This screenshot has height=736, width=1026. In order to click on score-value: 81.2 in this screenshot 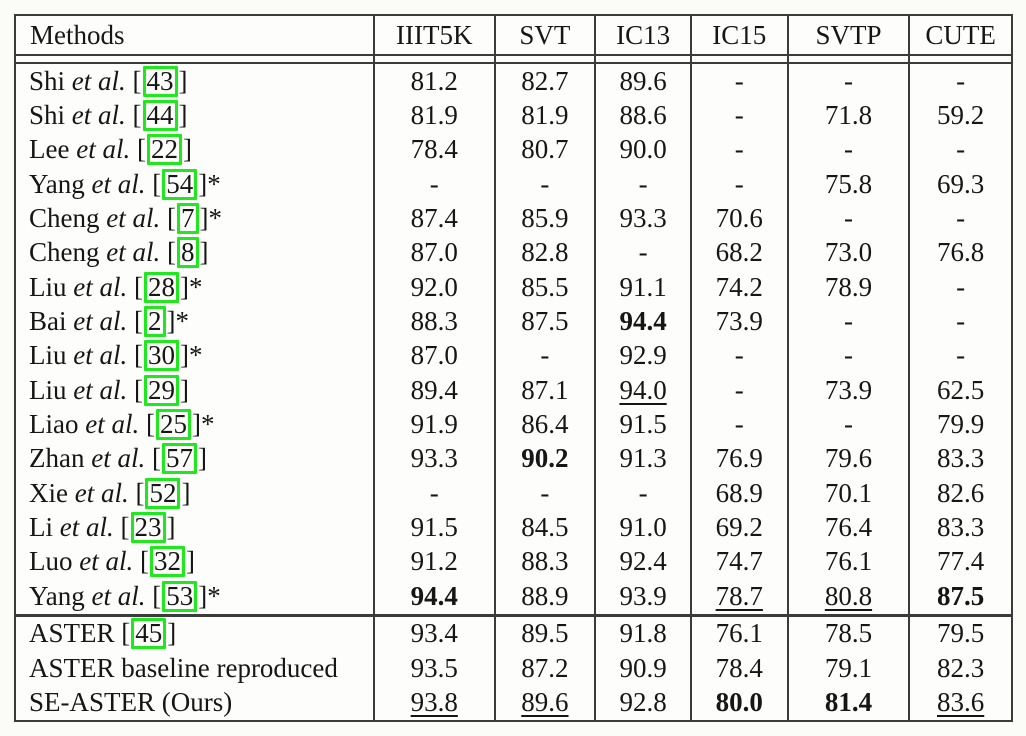, I will do `click(434, 80)`.